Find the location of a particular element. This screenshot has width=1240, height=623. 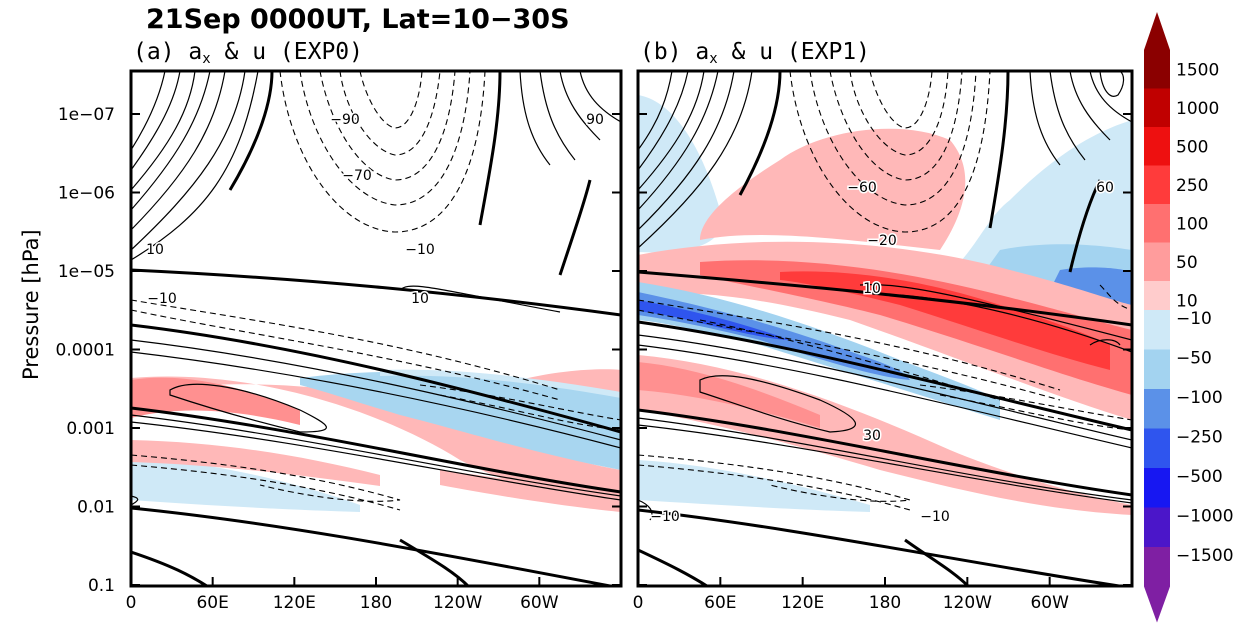

shade-red-low-core-b is located at coordinates (729, 395).